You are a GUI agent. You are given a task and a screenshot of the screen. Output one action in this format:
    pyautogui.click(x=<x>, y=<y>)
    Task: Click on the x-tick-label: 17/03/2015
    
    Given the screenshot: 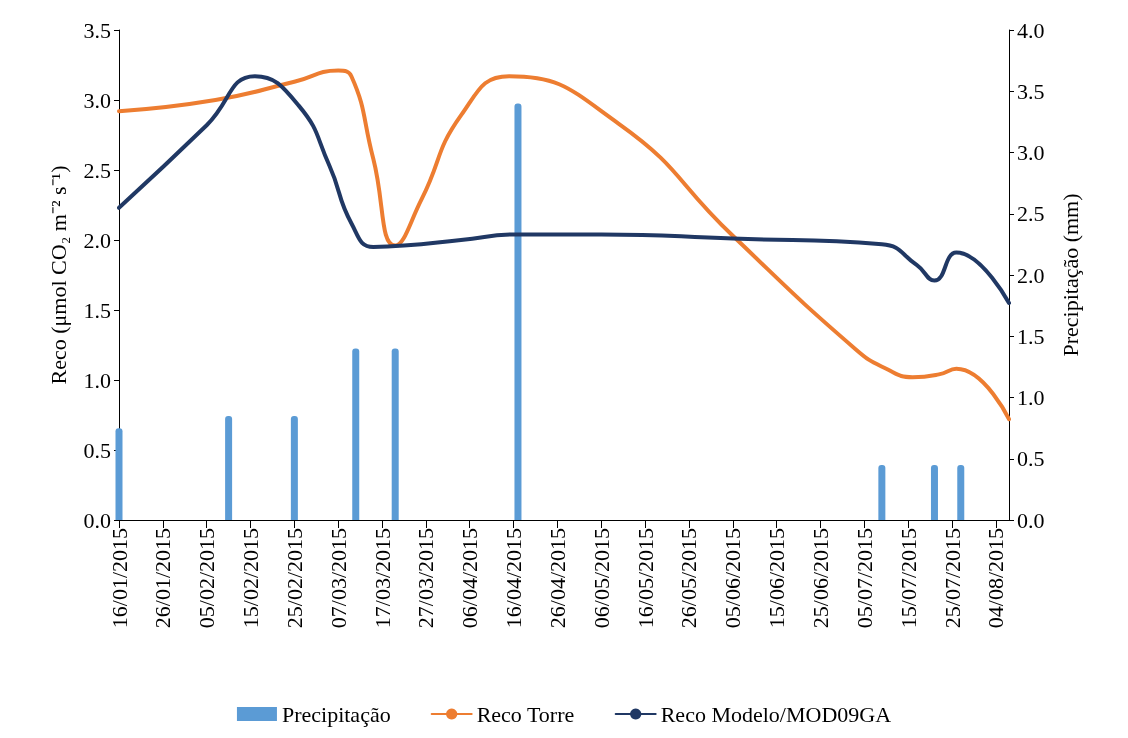 What is the action you would take?
    pyautogui.click(x=382, y=578)
    